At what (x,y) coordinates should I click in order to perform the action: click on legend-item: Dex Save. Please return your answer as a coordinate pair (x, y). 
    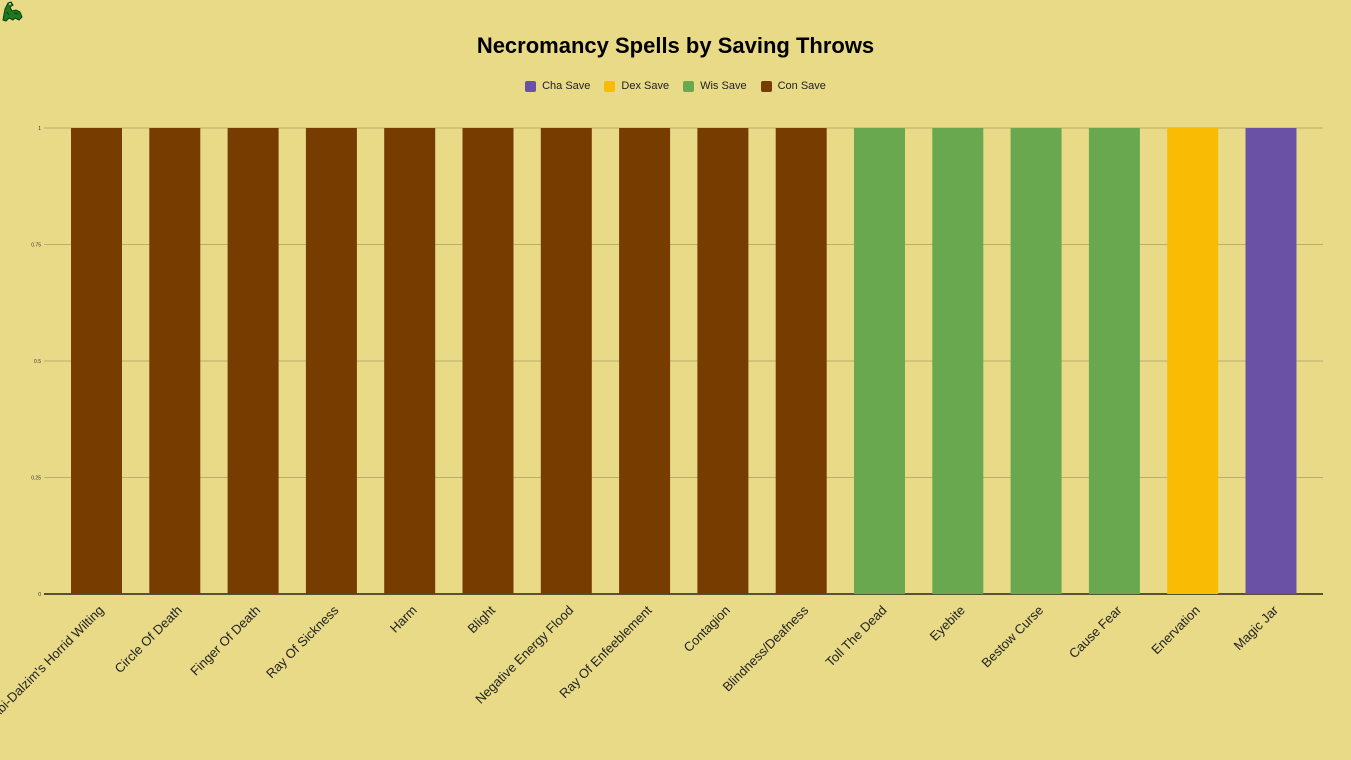
    Looking at the image, I should click on (636, 86).